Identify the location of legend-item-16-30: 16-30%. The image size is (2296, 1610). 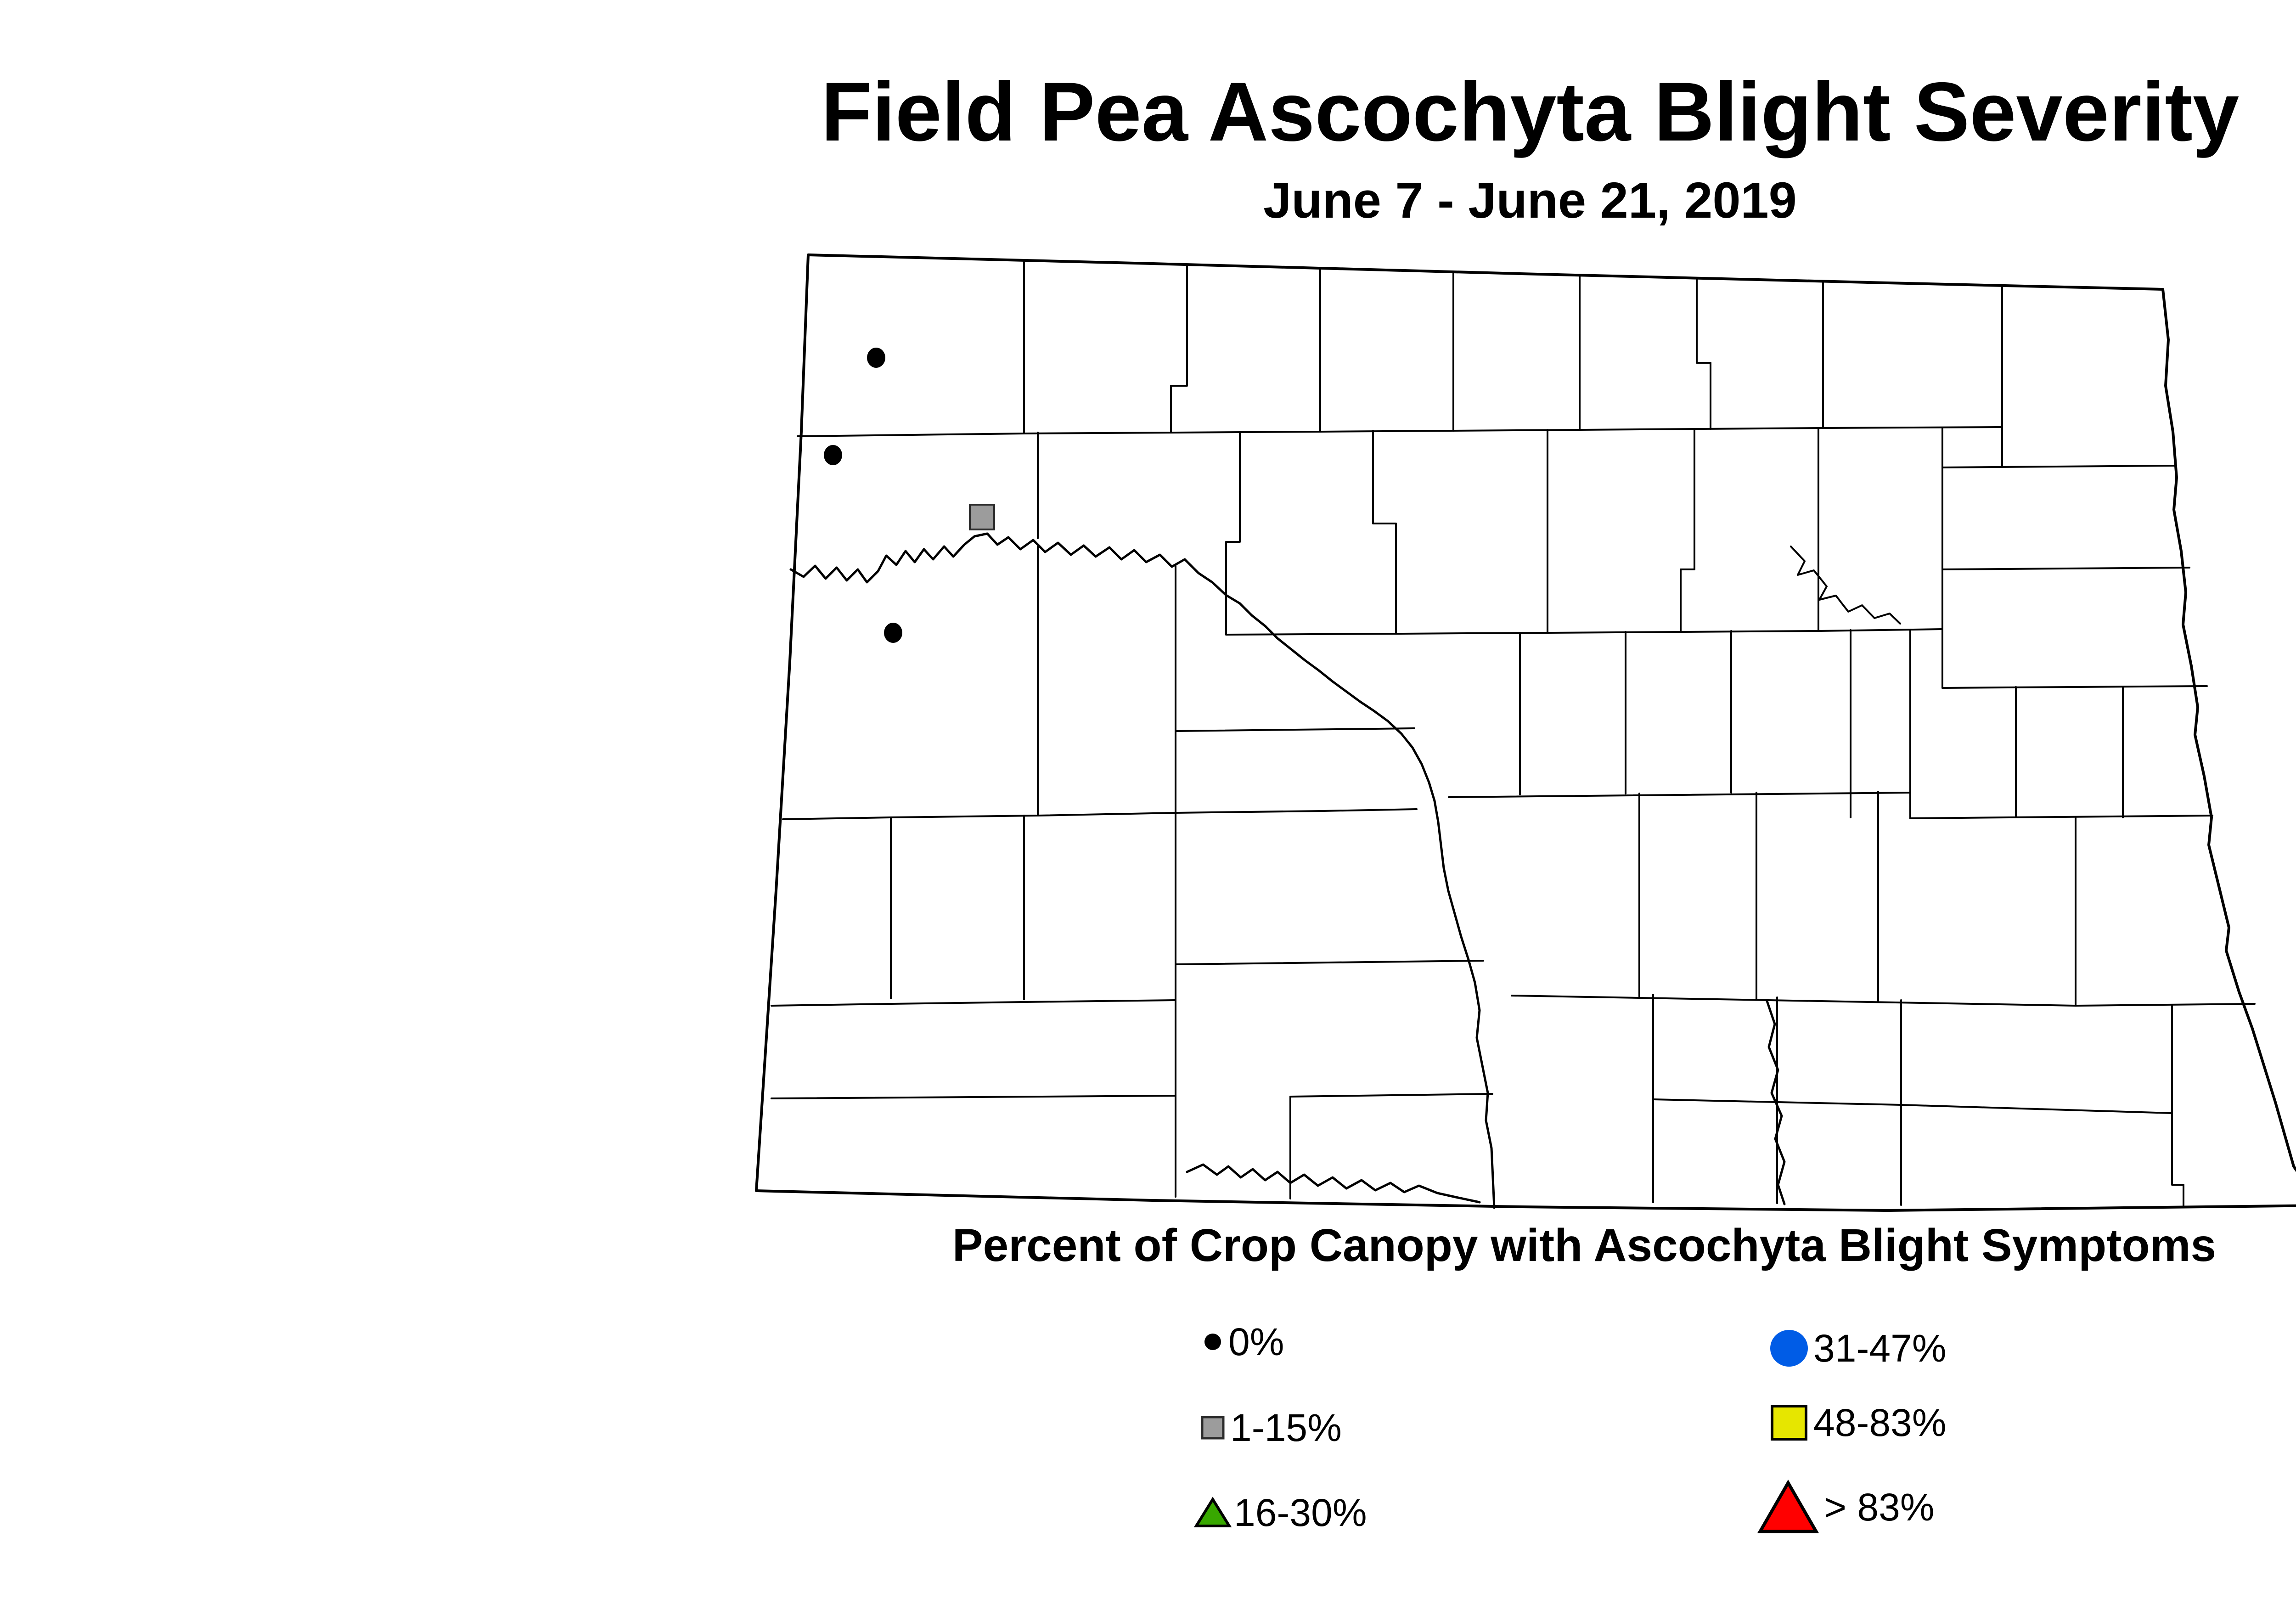
(1280, 1513).